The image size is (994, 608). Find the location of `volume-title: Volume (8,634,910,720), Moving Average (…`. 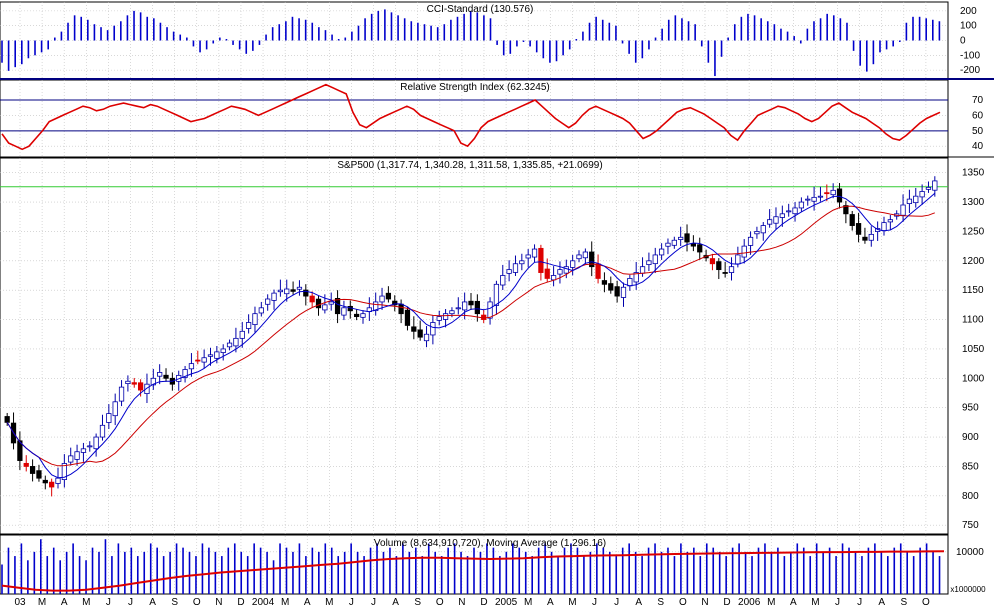

volume-title: Volume (8,634,910,720), Moving Average (… is located at coordinates (490, 543).